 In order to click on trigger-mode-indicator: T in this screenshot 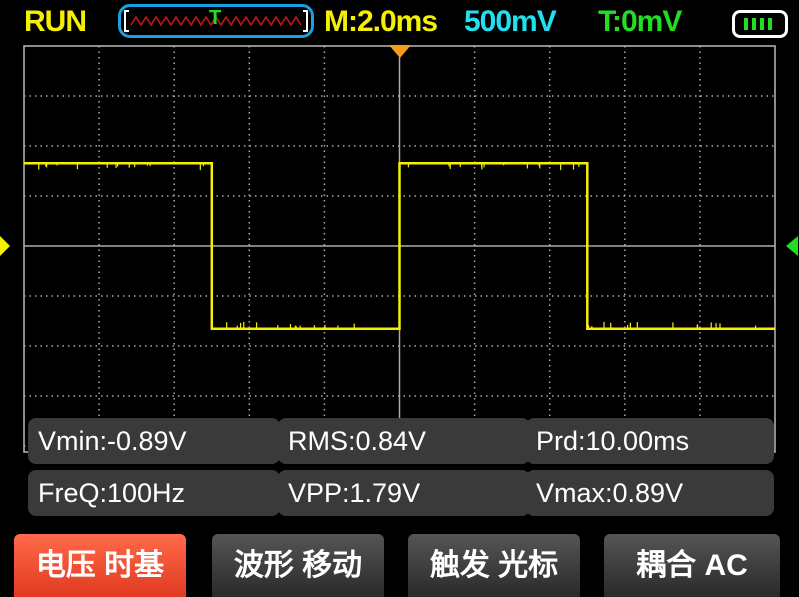, I will do `click(216, 21)`.